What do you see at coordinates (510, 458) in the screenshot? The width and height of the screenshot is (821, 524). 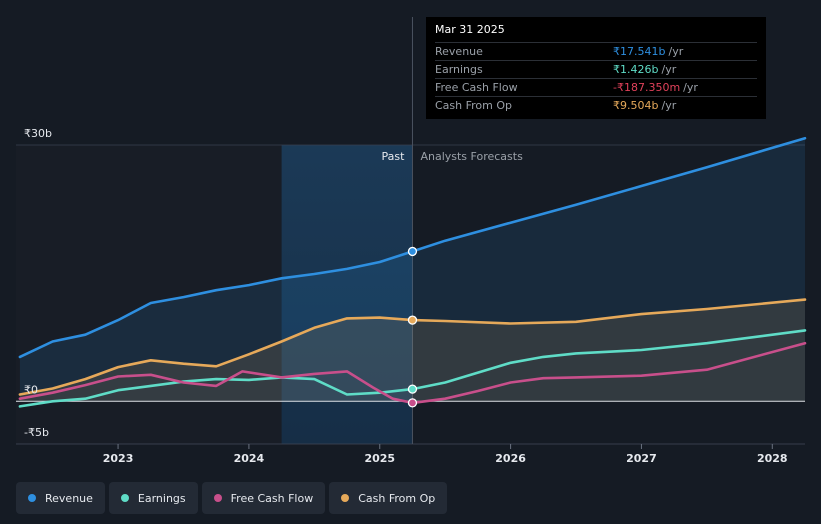 I see `x-tick-label: 2026` at bounding box center [510, 458].